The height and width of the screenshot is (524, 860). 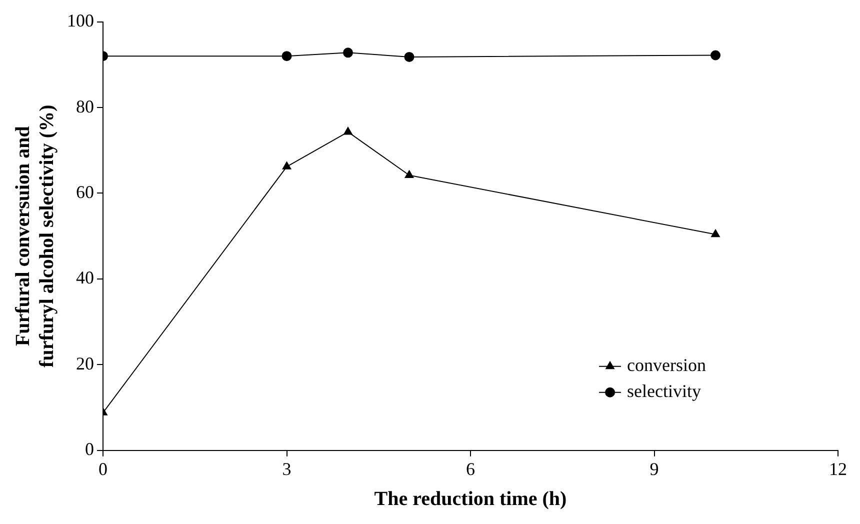 I want to click on x-tick-label: 12, so click(x=838, y=468).